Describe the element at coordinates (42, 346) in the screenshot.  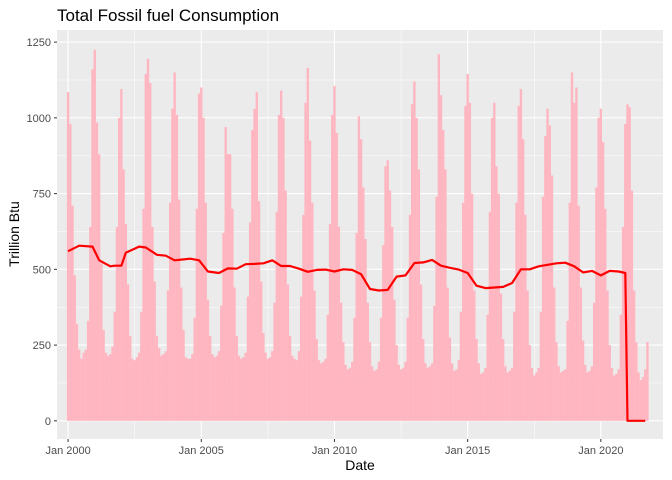
I see `y-tick-label: 250` at that location.